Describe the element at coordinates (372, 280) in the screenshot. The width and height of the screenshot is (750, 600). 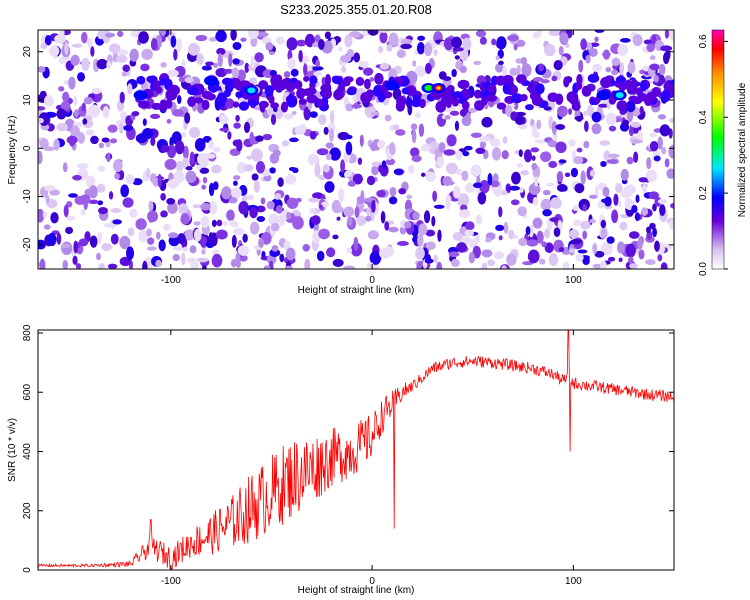
I see `spectrogram-xtick-label: 0` at that location.